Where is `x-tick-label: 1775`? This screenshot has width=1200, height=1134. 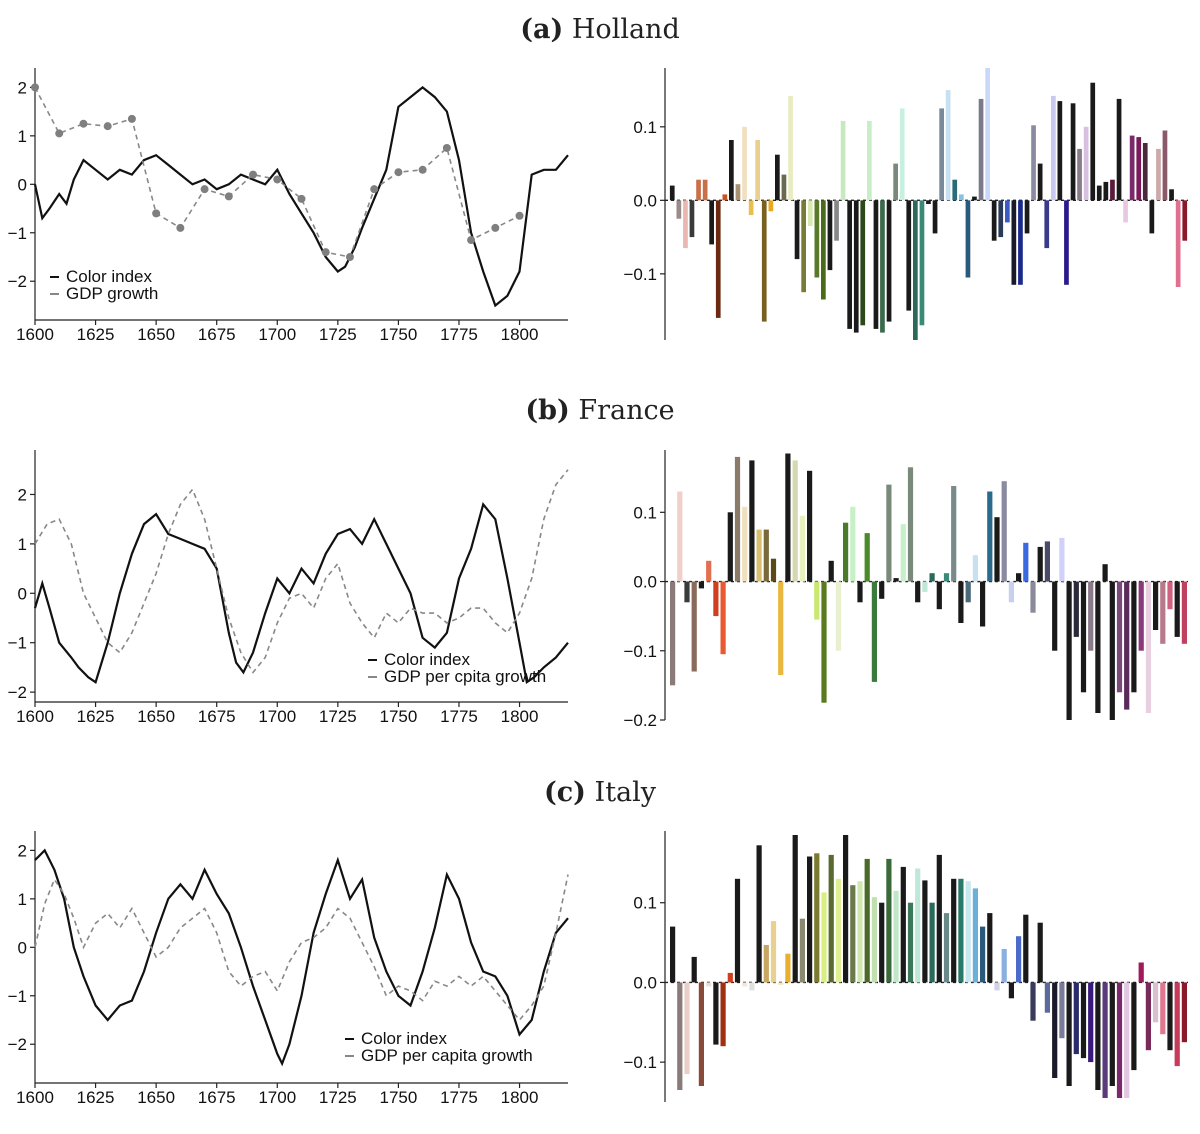 x-tick-label: 1775 is located at coordinates (459, 334).